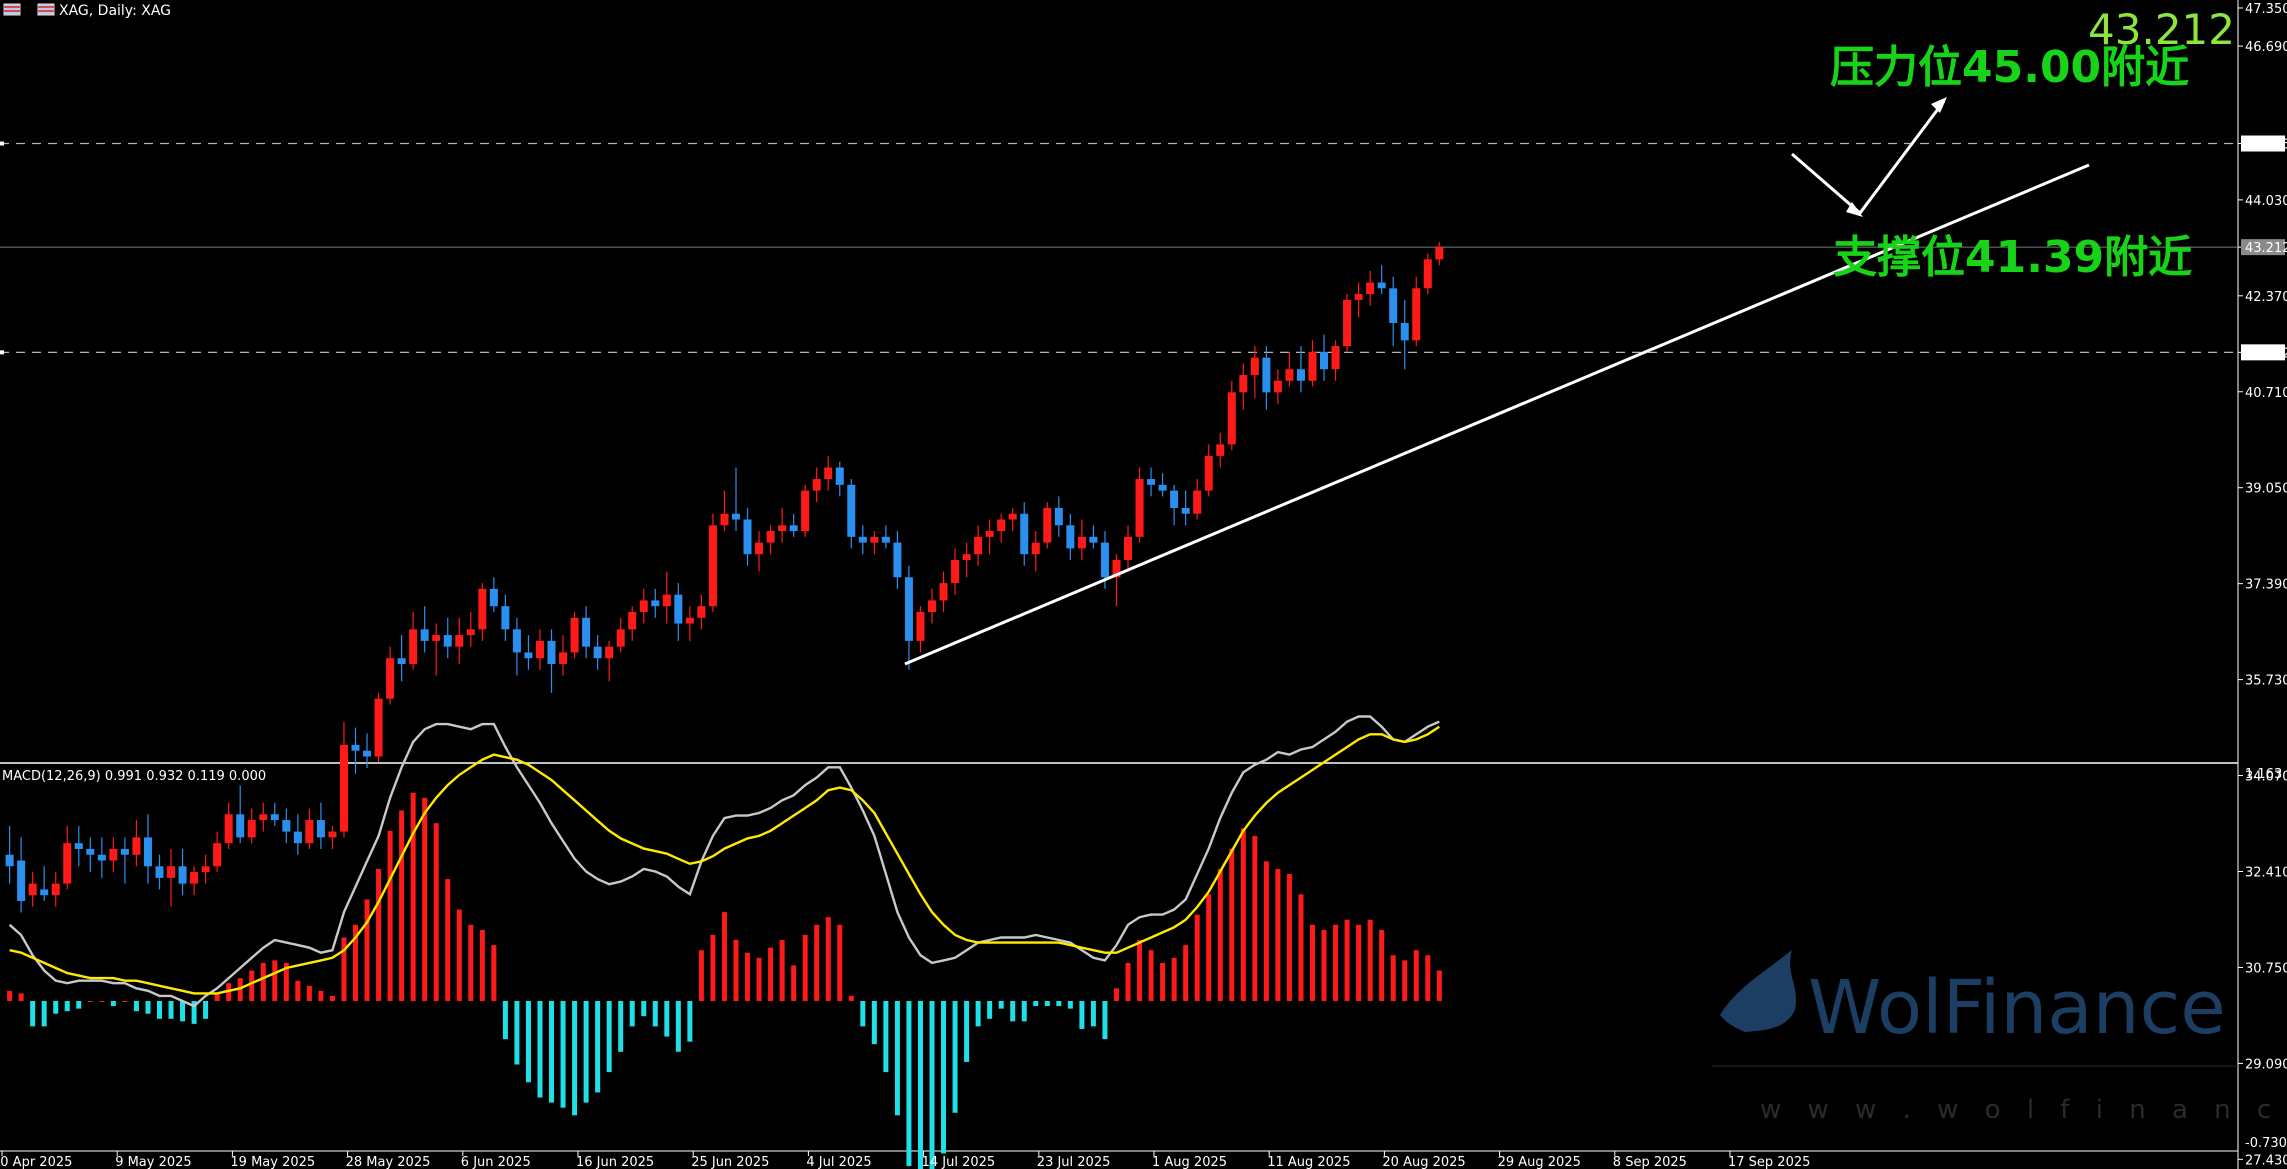  I want to click on watermark-url: w w w . w o l f i n a n c e . c o m, so click(2023, 1110).